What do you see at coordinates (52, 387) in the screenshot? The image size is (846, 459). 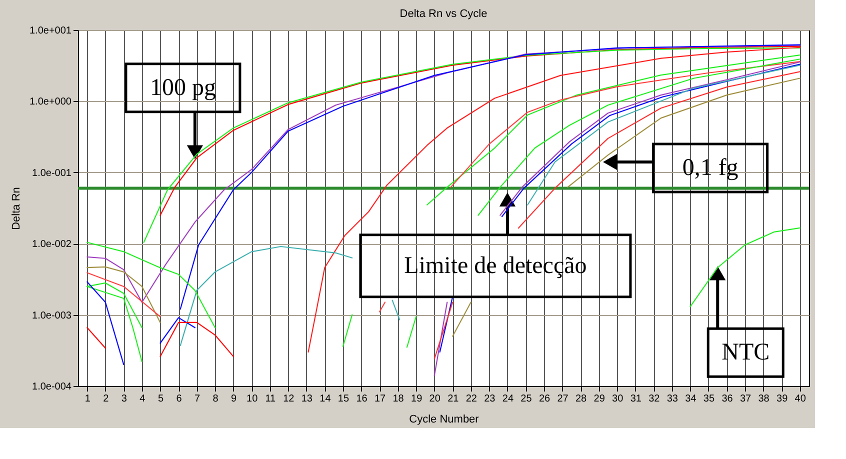 I see `y-tick-label: 1.0e-004` at bounding box center [52, 387].